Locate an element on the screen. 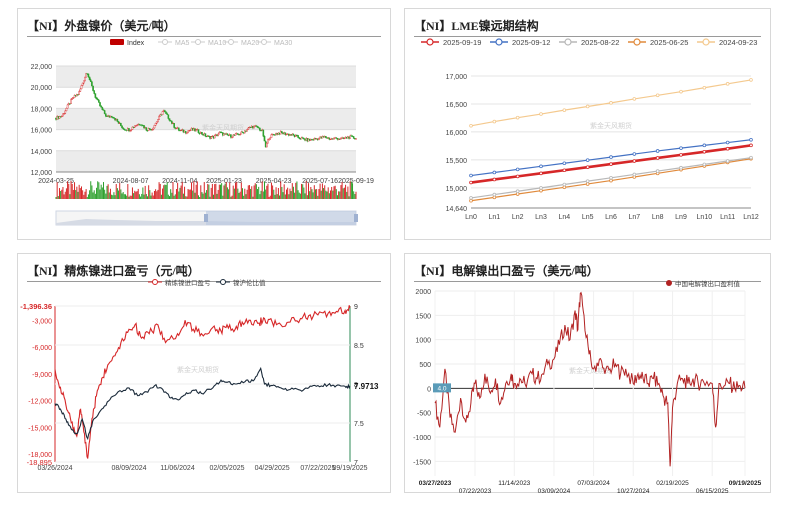 Image resolution: width=785 pixels, height=505 pixels. legend-label-ma10: MA10 is located at coordinates (217, 43).